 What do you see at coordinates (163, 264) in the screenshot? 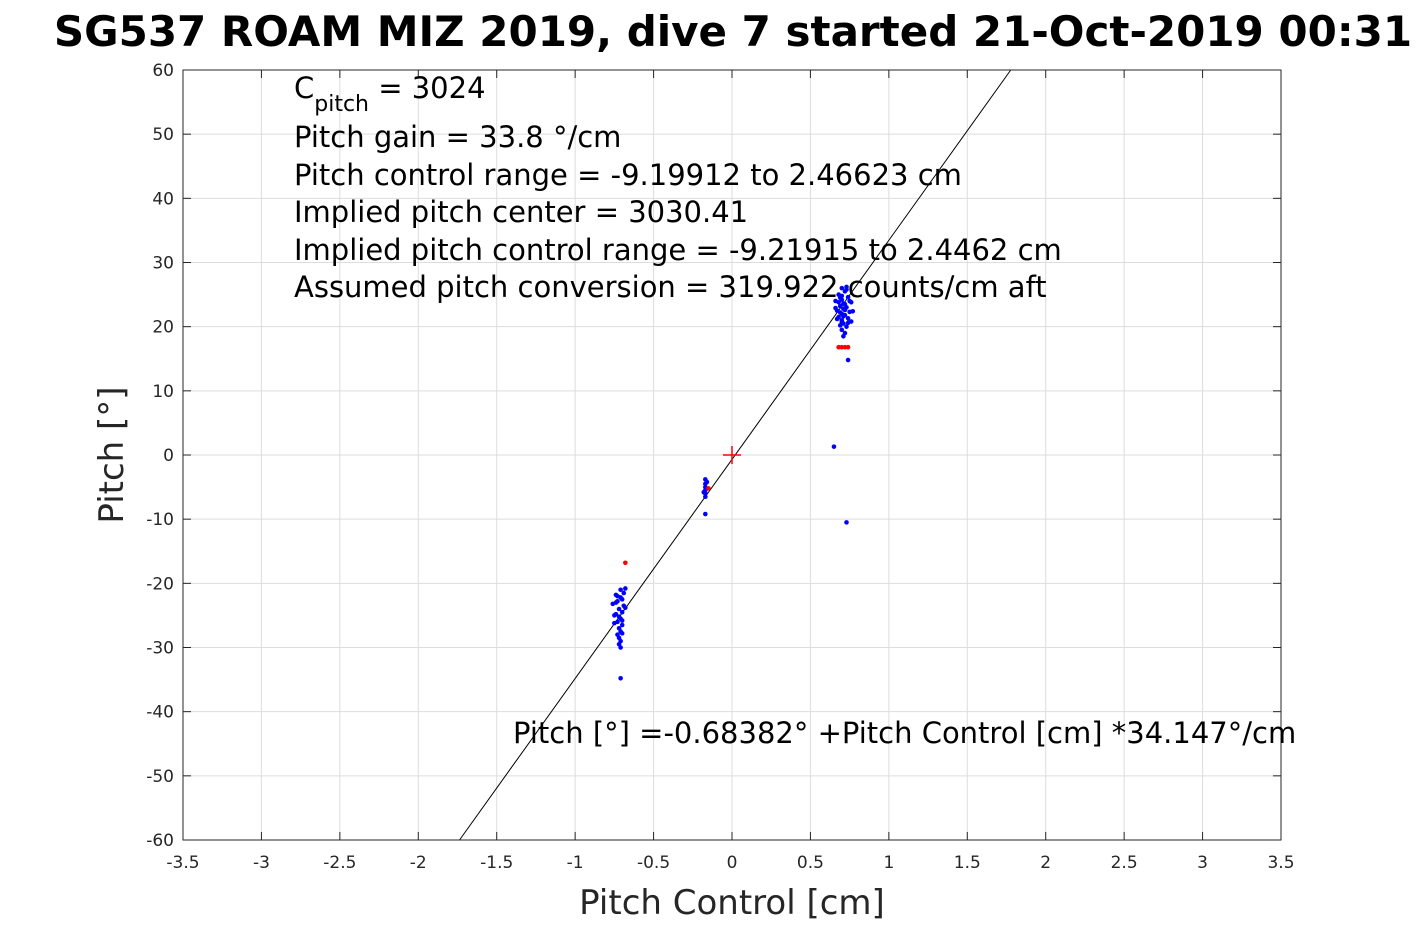
I see `y-tick-label: 30` at bounding box center [163, 264].